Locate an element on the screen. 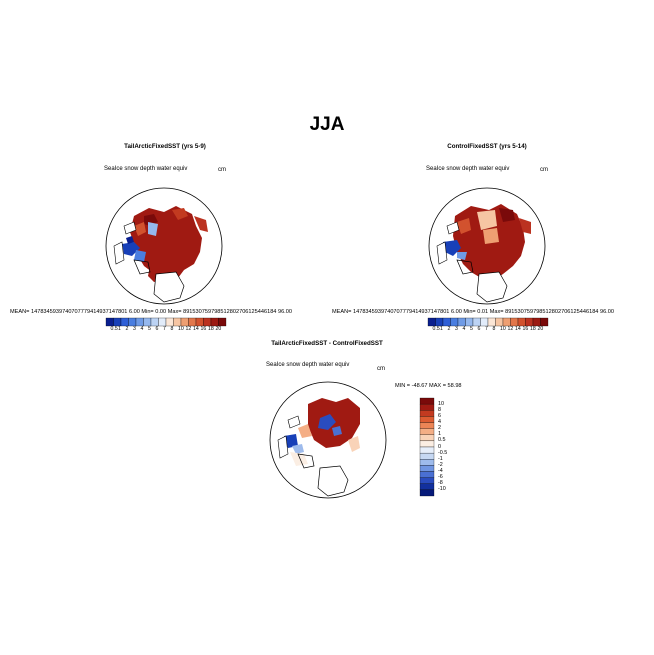 This screenshot has height=655, width=654. colorbar-tick-label: -10 is located at coordinates (442, 489).